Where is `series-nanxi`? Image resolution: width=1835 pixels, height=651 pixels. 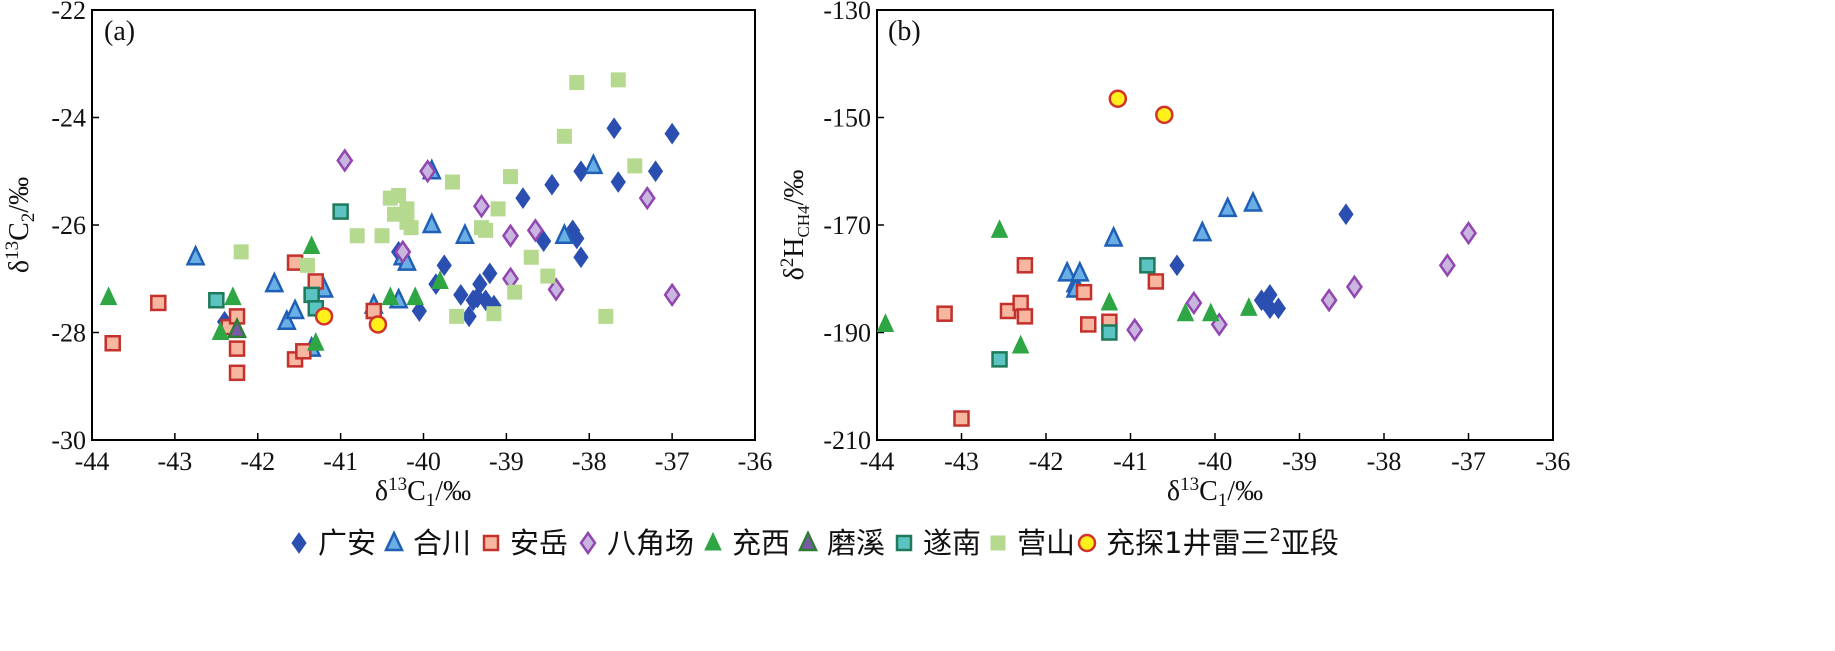
series-nanxi is located at coordinates (274, 293).